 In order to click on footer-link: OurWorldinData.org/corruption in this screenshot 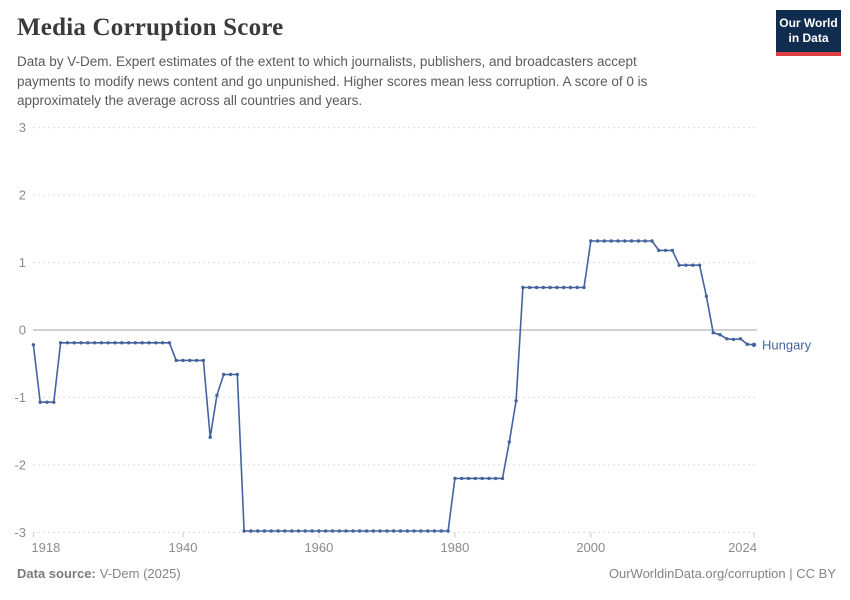, I will do `click(697, 573)`.